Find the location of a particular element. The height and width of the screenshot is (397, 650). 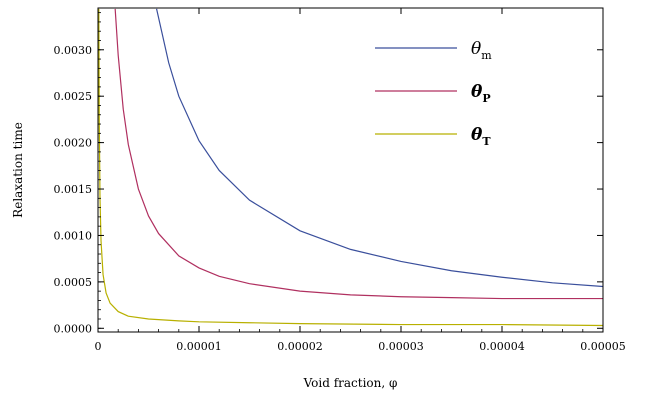

y-tick-label: 0.0005 is located at coordinates (73, 282).